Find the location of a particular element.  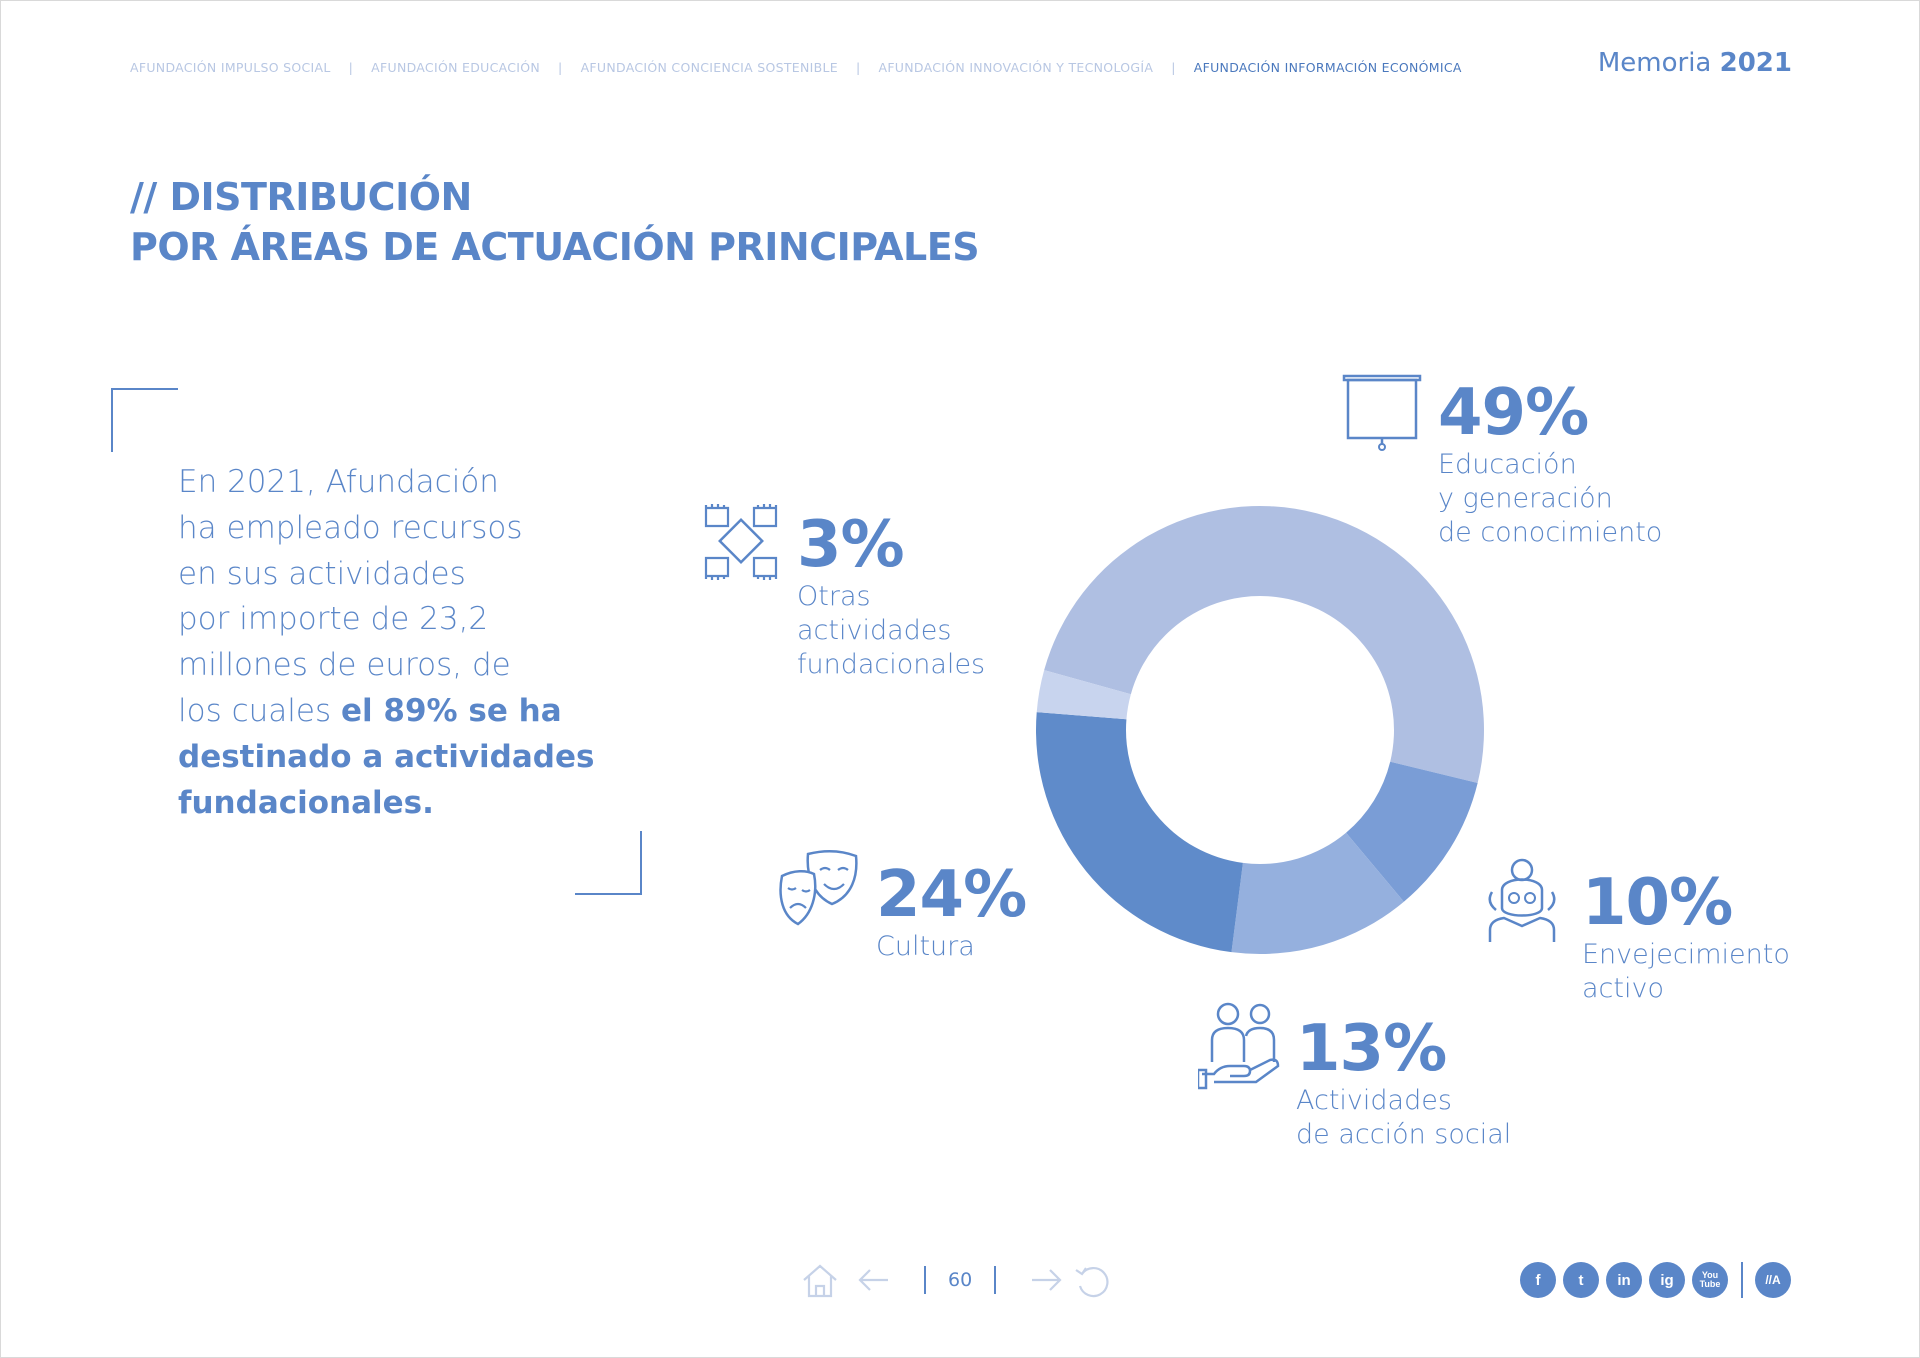

intro-plain: los cuales is located at coordinates (259, 710).